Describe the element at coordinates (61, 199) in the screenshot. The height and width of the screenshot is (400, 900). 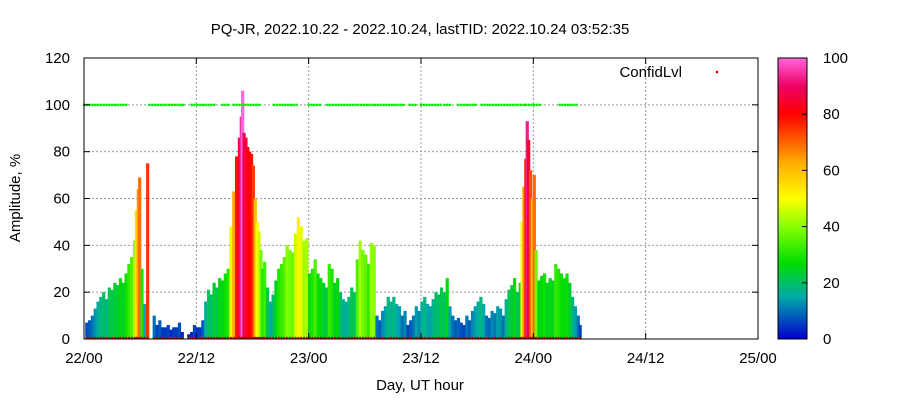
I see `y-tick-label: 60` at that location.